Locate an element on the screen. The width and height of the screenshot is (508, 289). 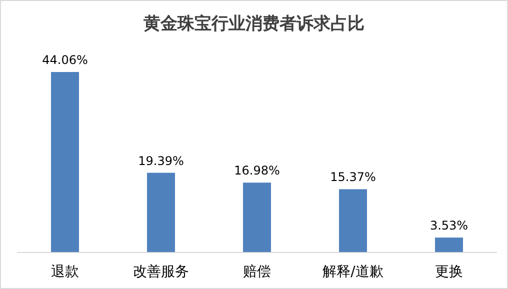
x-tick-label: 解释/道歉 is located at coordinates (353, 272).